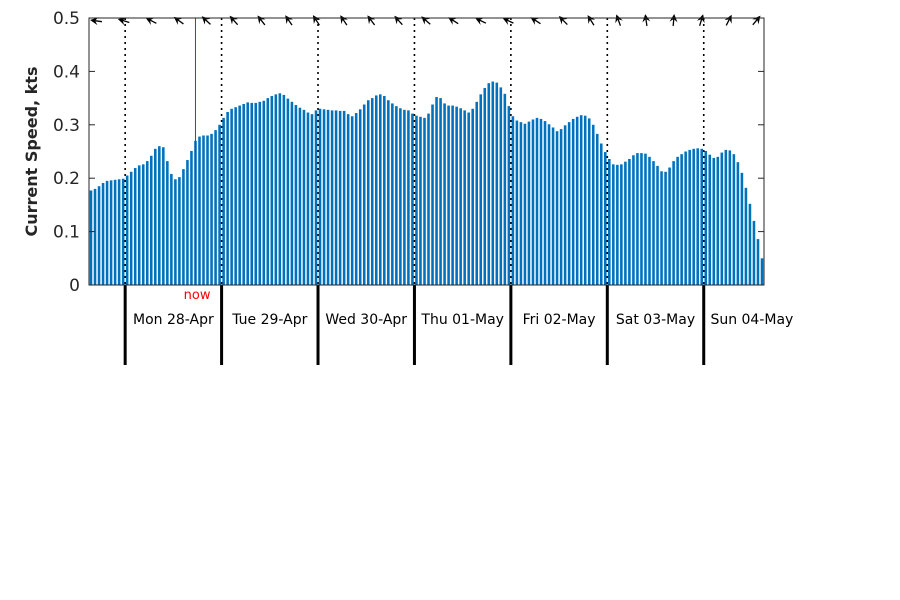 Image resolution: width=900 pixels, height=600 pixels. Describe the element at coordinates (269, 320) in the screenshot. I see `day-label: Tue 29-Apr` at that location.